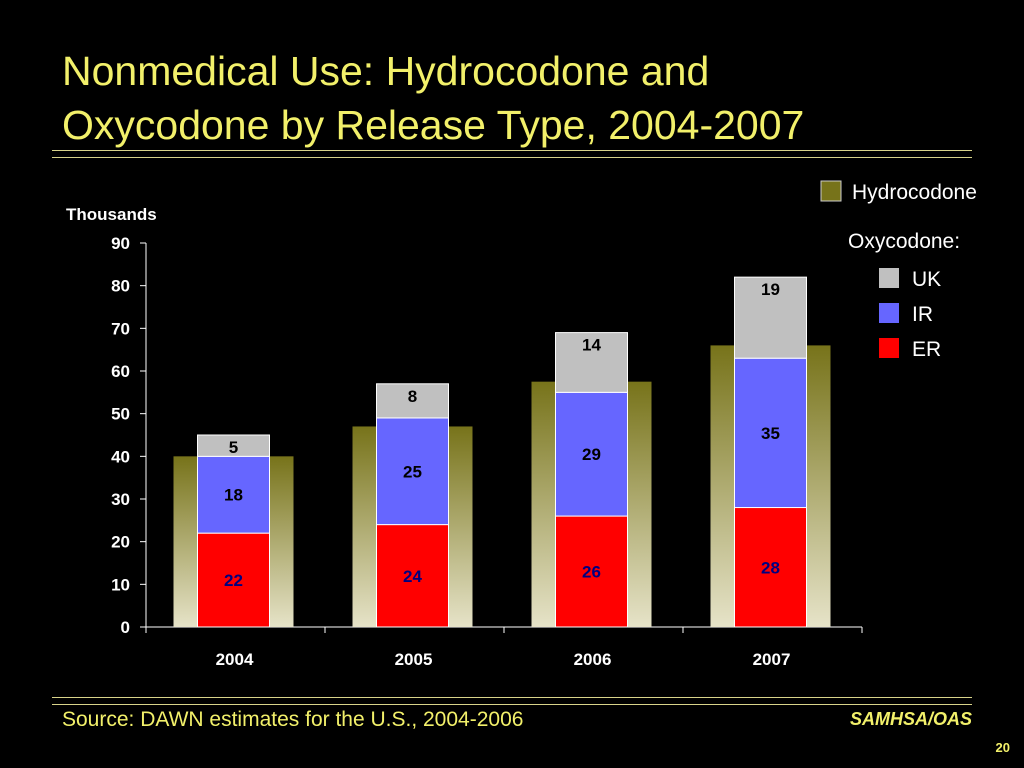  I want to click on title-divider, so click(512, 154).